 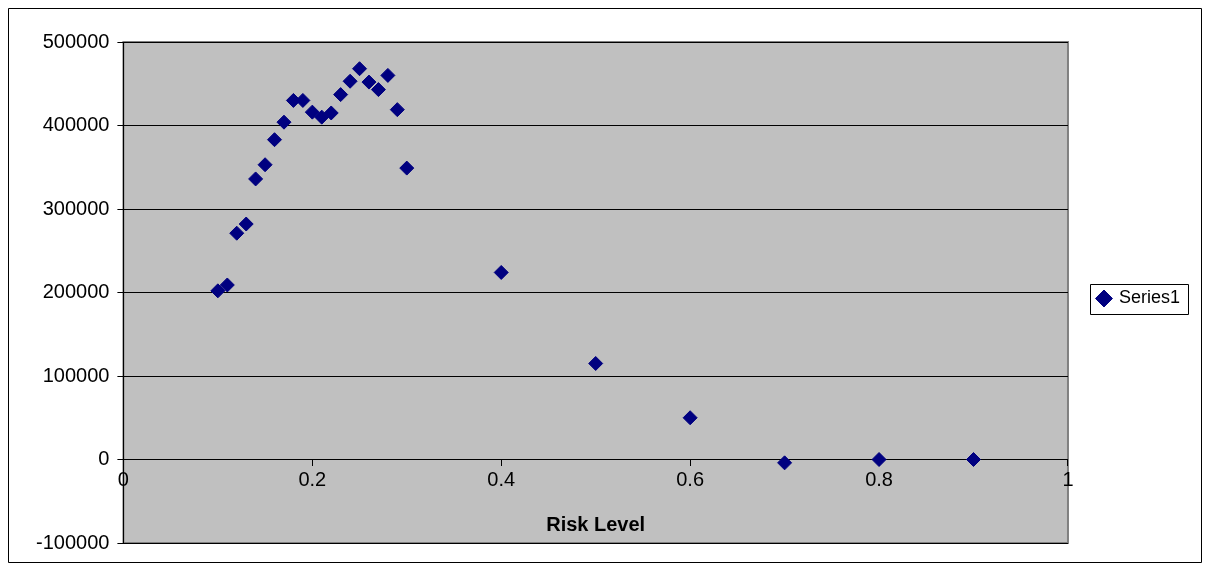 What do you see at coordinates (76, 374) in the screenshot?
I see `y-tick-label: 100000` at bounding box center [76, 374].